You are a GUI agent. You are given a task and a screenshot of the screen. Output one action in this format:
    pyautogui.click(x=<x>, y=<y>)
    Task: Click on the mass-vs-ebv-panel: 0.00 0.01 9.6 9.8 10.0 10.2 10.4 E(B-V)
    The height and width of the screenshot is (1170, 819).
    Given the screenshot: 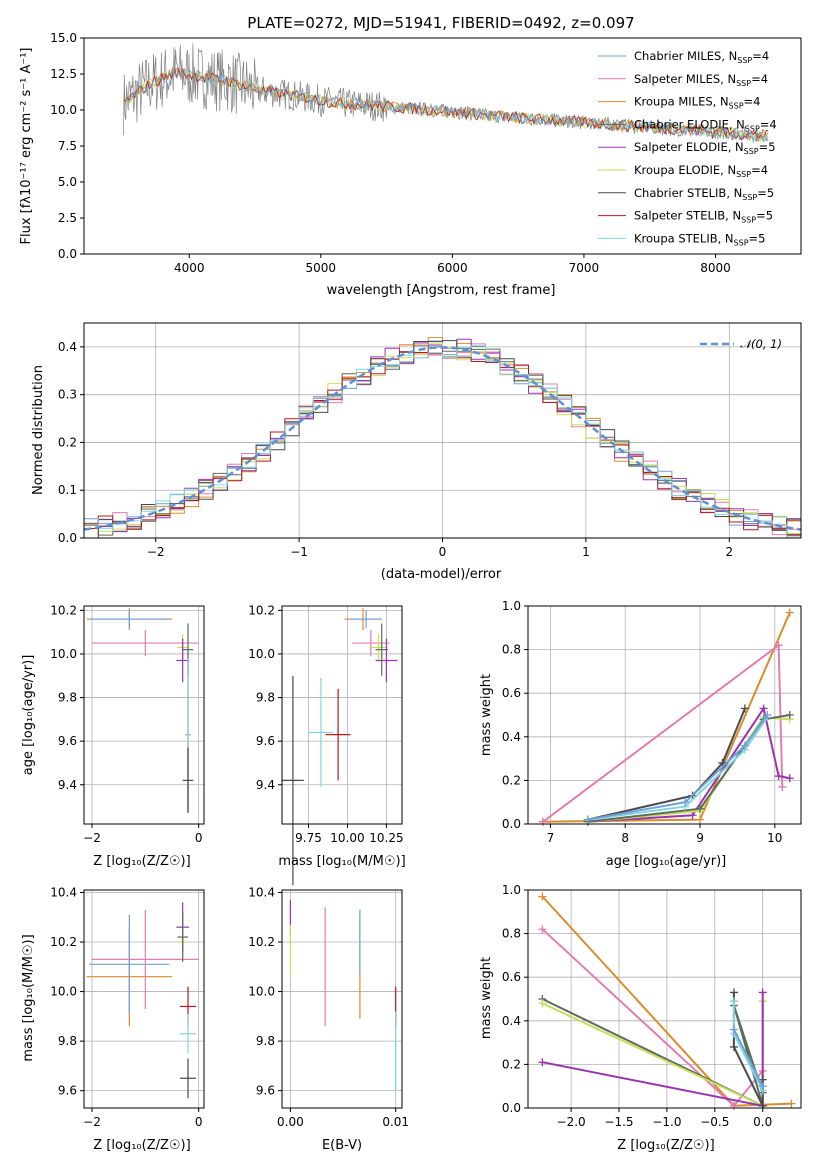 What is the action you would take?
    pyautogui.click(x=328, y=1019)
    